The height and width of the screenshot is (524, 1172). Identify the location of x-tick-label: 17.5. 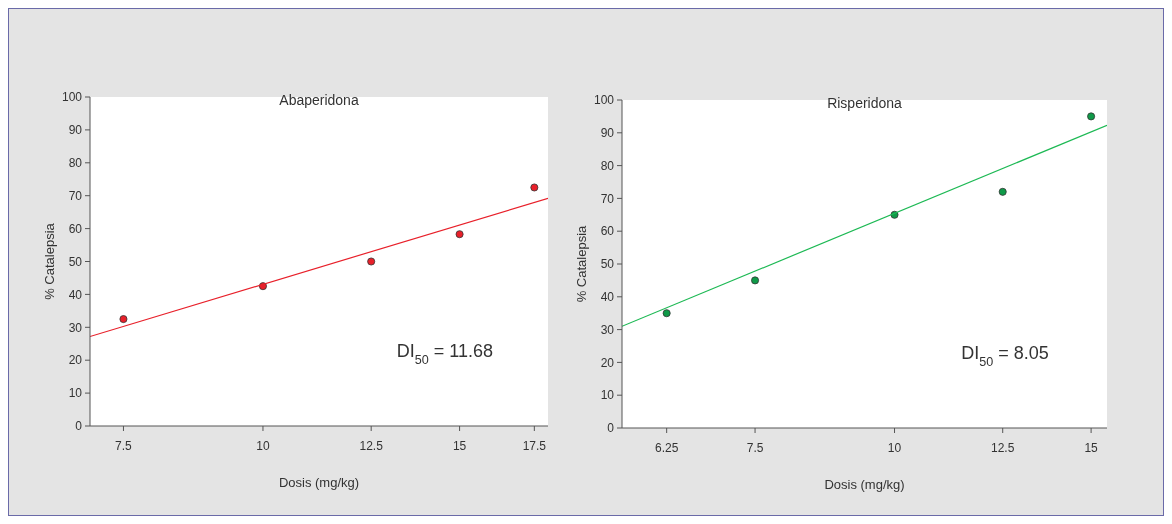
(534, 446).